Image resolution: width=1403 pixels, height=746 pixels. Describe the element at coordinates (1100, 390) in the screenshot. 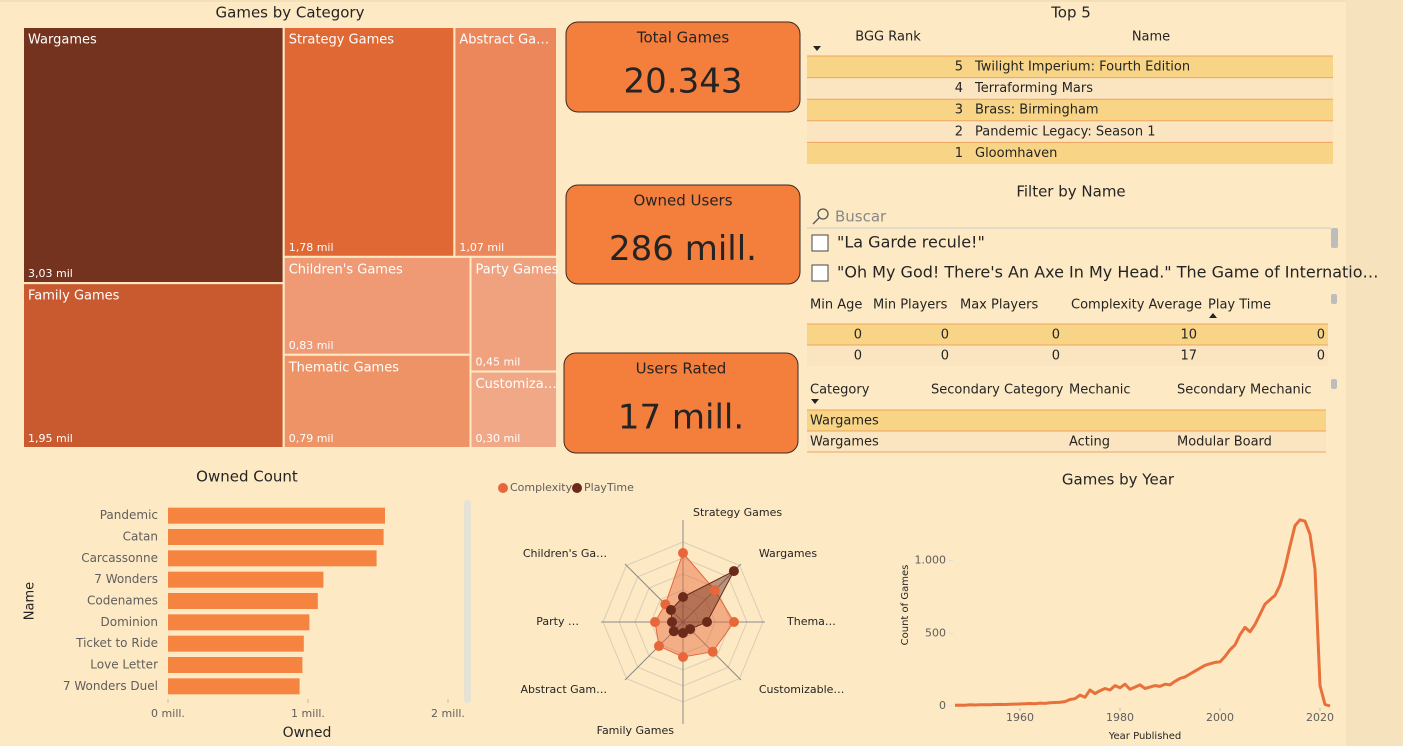

I see `column-header: Mechanic` at that location.